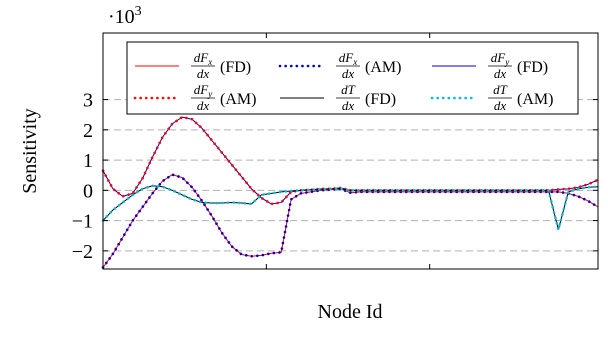 This screenshot has width=608, height=337. Describe the element at coordinates (30, 151) in the screenshot. I see `y-axis-label: Sensitivity` at that location.